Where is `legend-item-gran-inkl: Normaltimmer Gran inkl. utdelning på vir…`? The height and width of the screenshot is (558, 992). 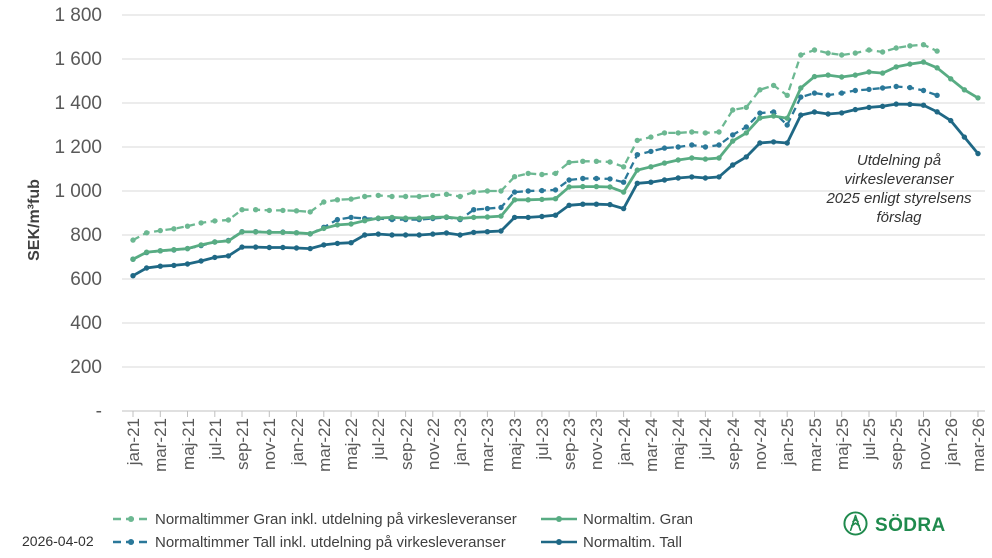
legend-item-gran-inkl: Normaltimmer Gran inkl. utdelning på vir… is located at coordinates (314, 519).